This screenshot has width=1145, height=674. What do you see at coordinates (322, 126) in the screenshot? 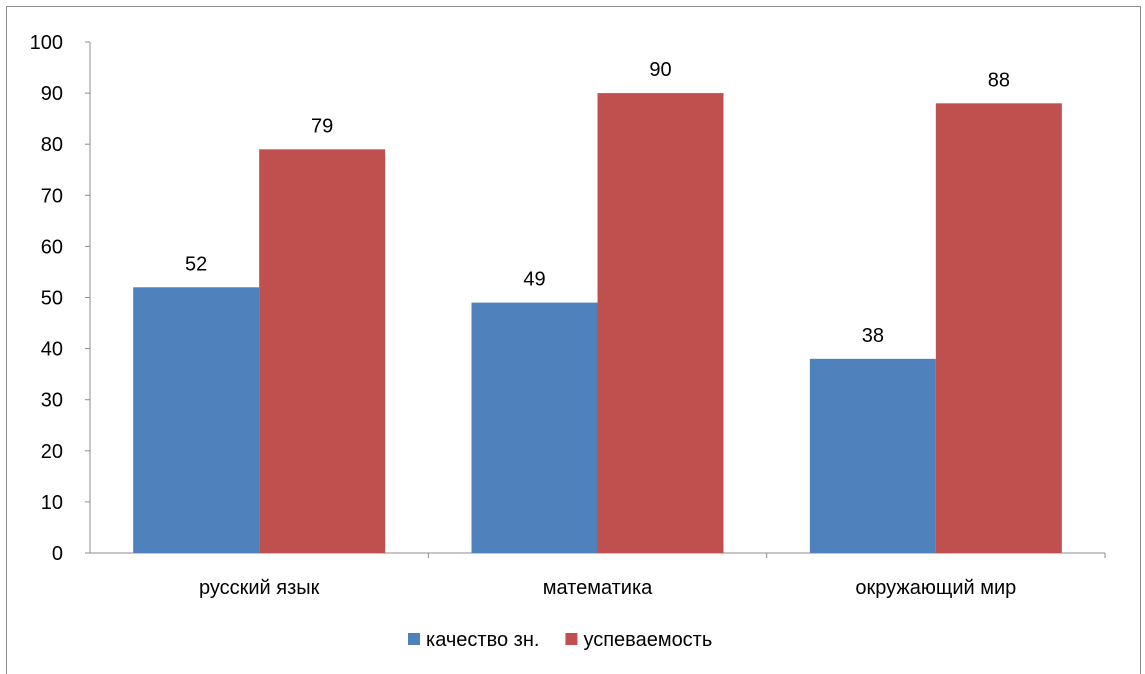
I see `data-label: 79` at bounding box center [322, 126].